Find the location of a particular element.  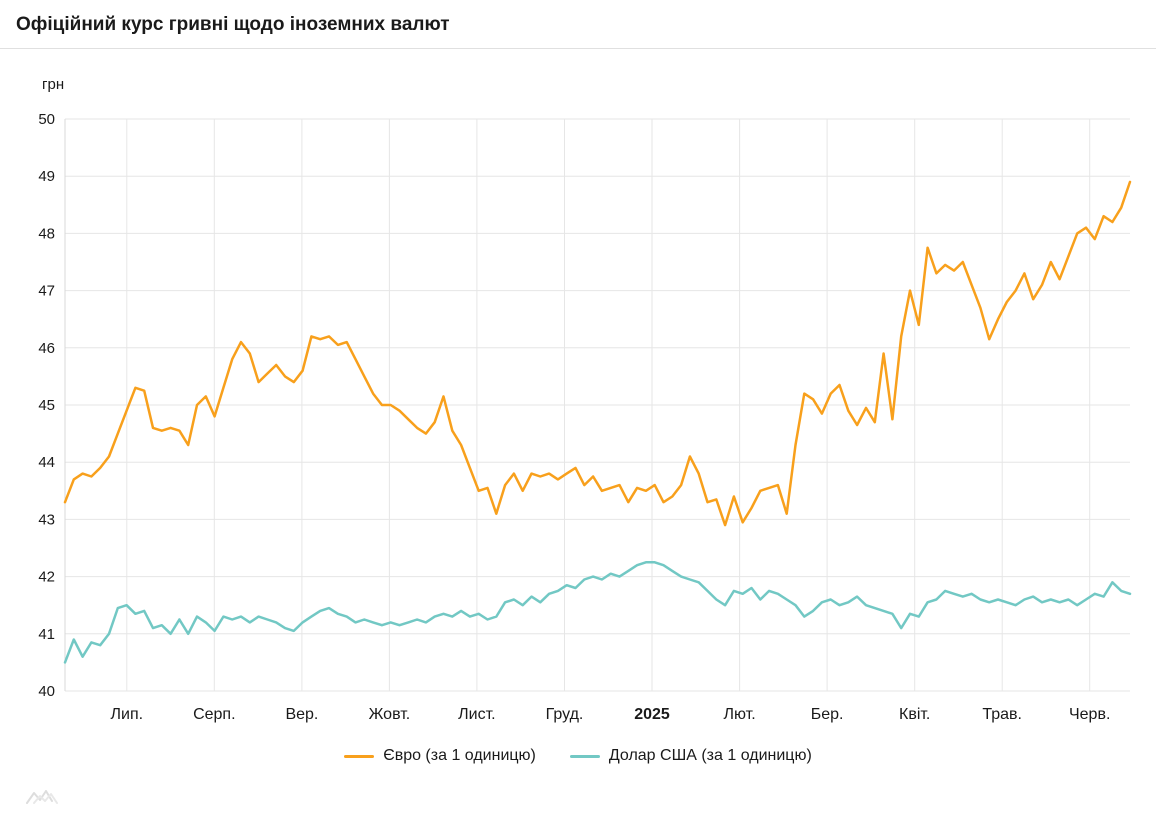

legend-swatch-usd is located at coordinates (584, 756).